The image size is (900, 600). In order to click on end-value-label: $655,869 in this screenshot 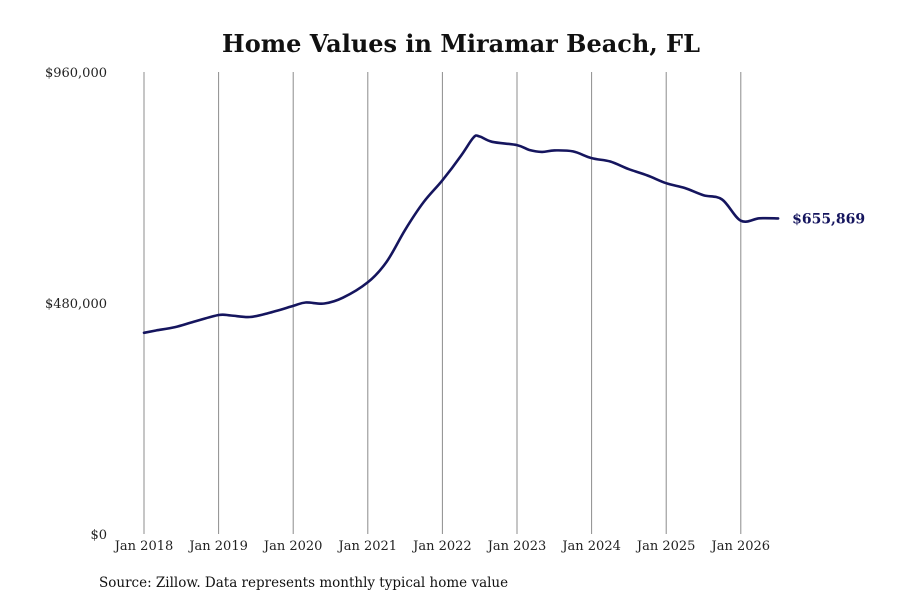, I will do `click(828, 219)`.